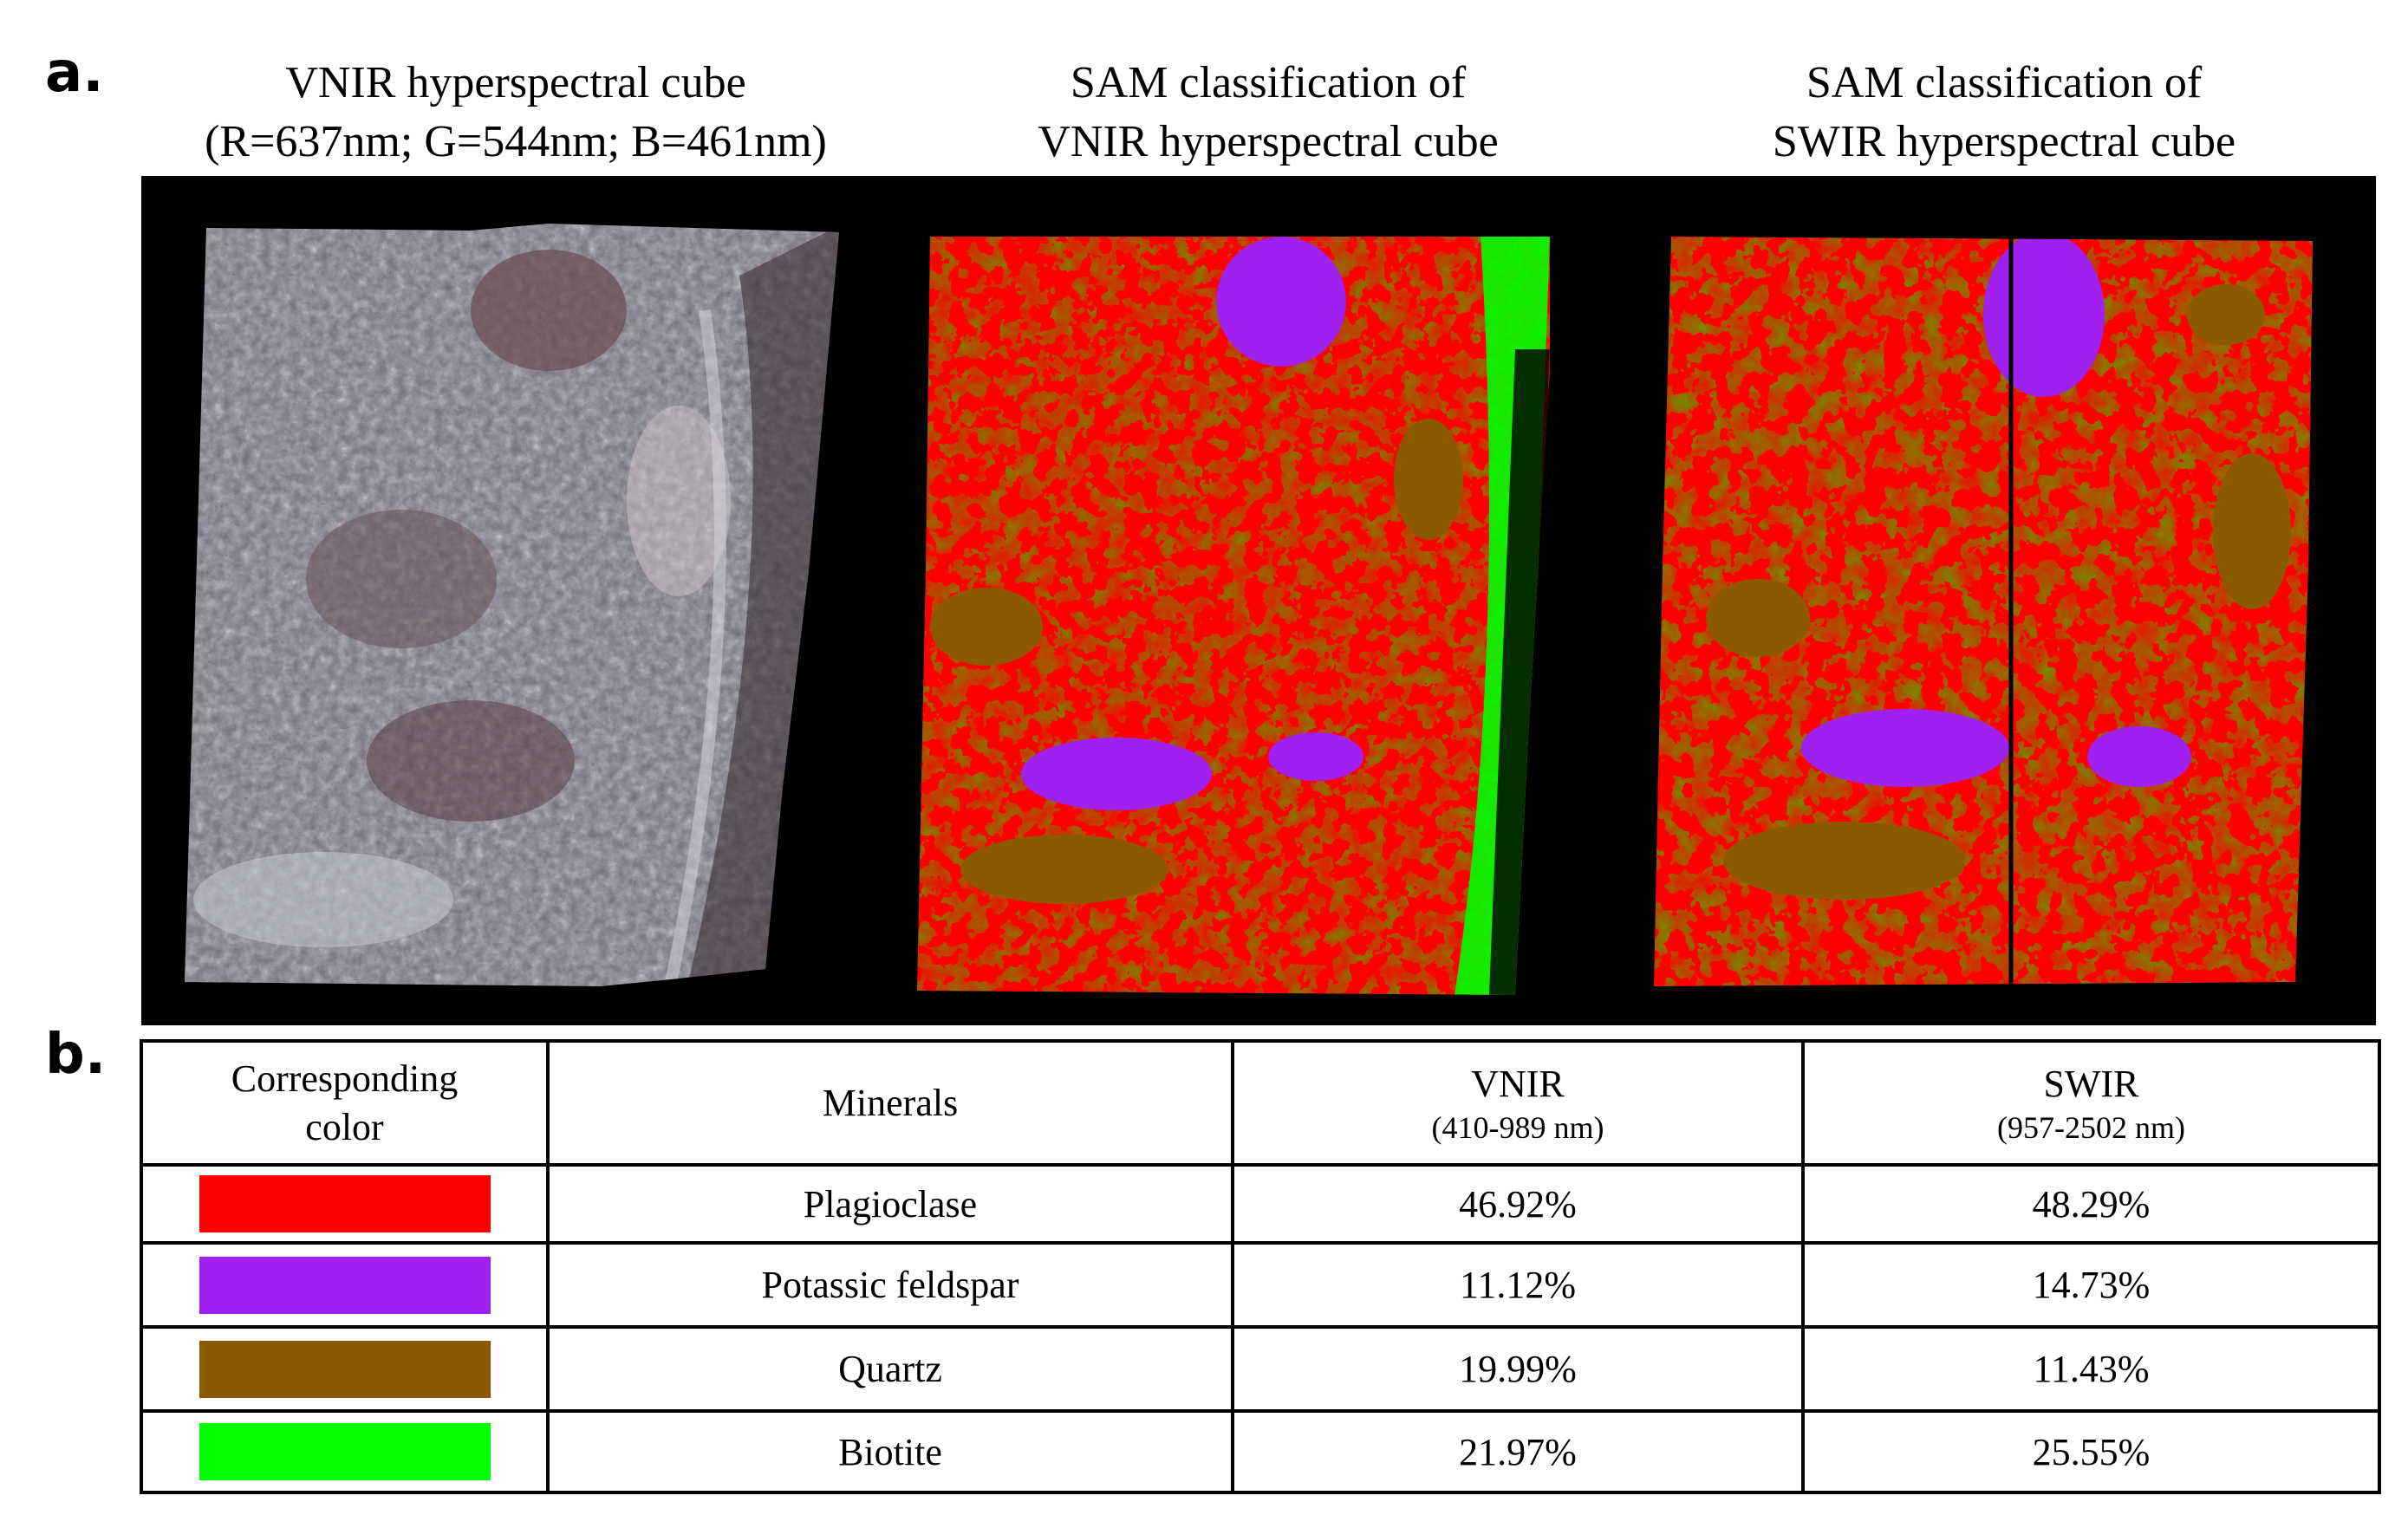 This screenshot has width=2408, height=1528. What do you see at coordinates (74, 73) in the screenshot?
I see `panel-a-label: a.` at bounding box center [74, 73].